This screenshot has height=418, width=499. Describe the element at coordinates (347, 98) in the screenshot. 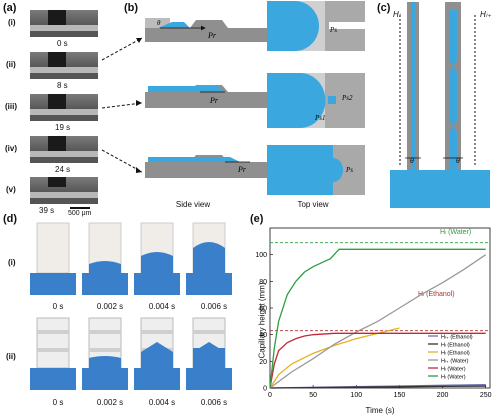

I see `ps2-symbol: Ps2` at that location.